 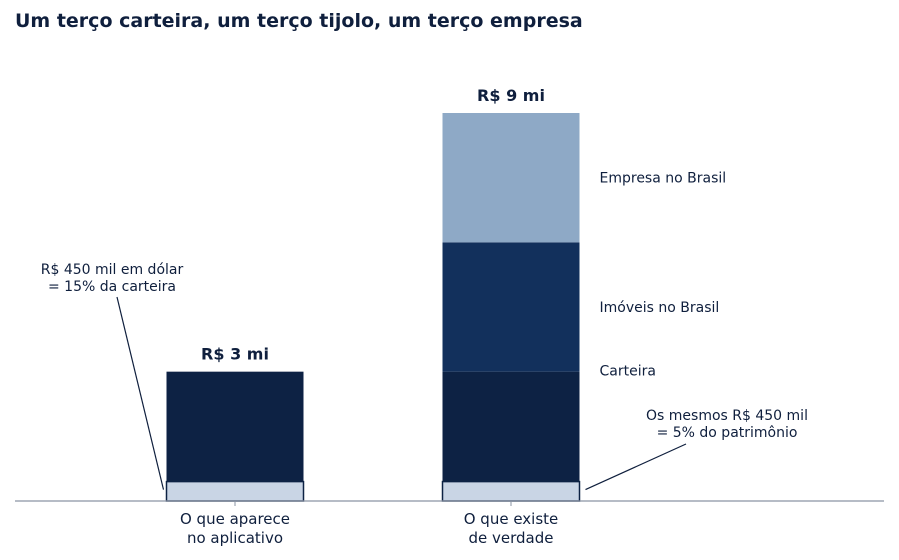 I want to click on series-label-empresa: Empresa no Brasil, so click(x=663, y=179).